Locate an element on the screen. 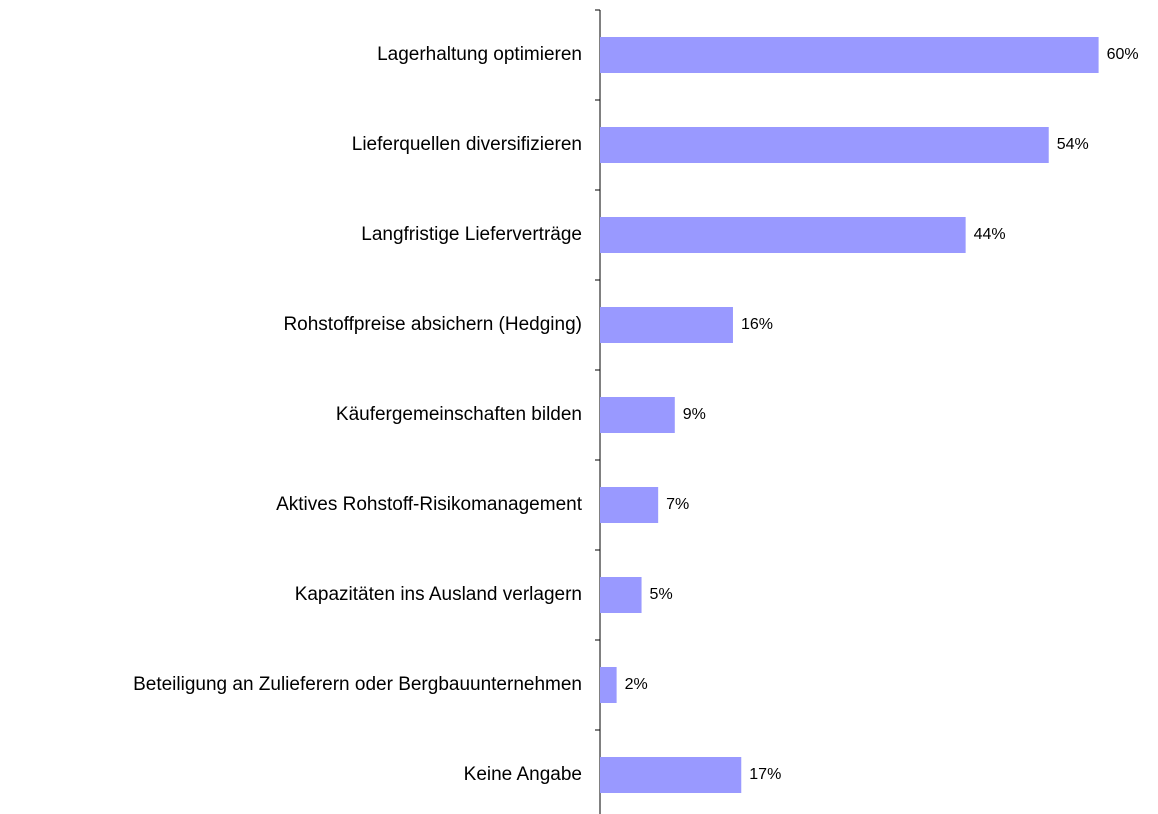 The height and width of the screenshot is (814, 1158). category-label: Aktives Rohstoff-Risikomanagement is located at coordinates (429, 504).